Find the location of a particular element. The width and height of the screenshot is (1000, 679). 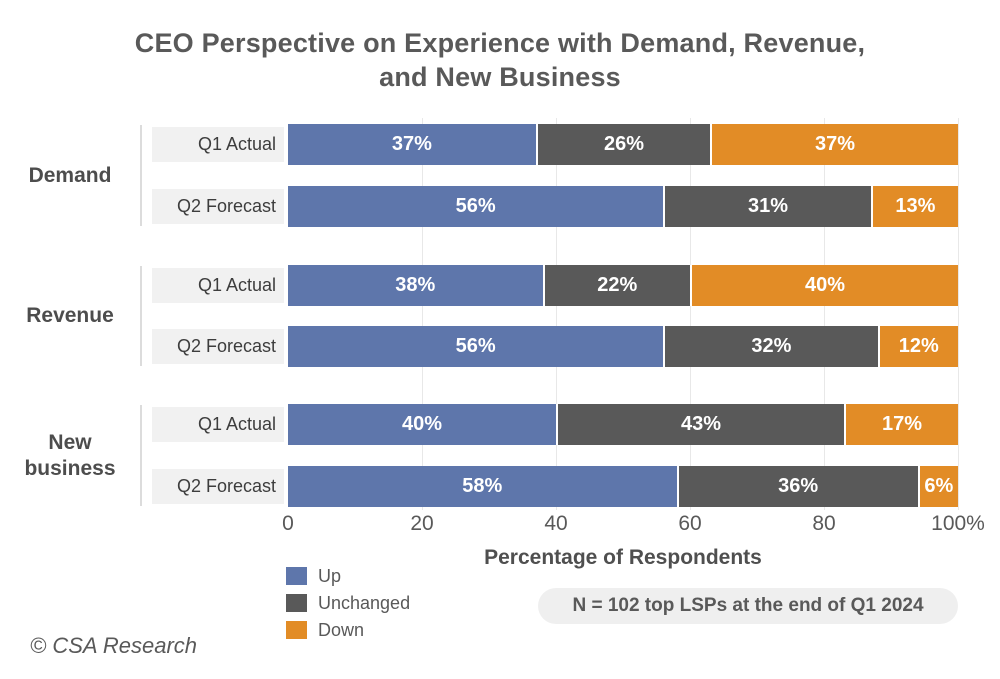

bar-value-label: 12% is located at coordinates (918, 346).